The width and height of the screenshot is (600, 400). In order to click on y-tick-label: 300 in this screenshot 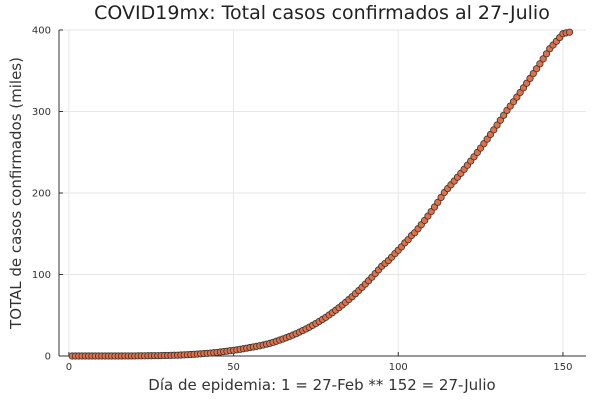, I will do `click(41, 112)`.